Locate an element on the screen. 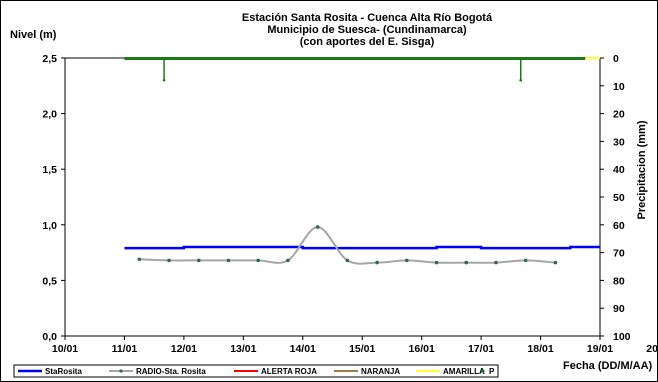  x-axis-label: Fecha (DD/M/AA) is located at coordinates (608, 366).